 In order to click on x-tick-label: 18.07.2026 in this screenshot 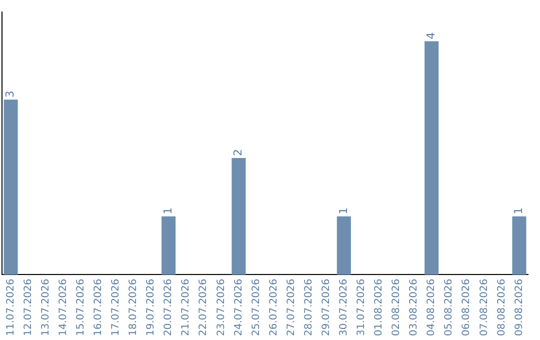, I will do `click(134, 307)`.